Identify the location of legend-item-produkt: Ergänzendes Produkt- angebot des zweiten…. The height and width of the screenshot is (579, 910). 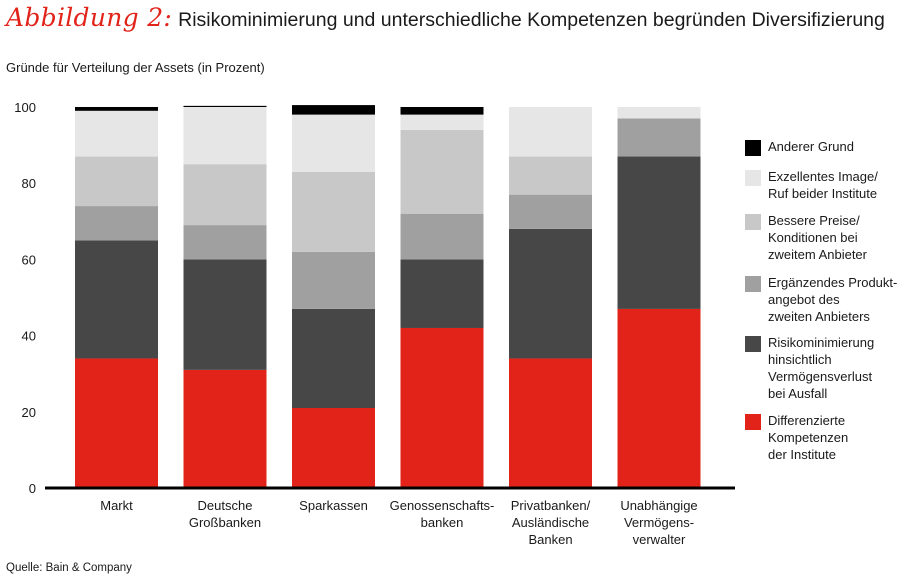
(821, 299).